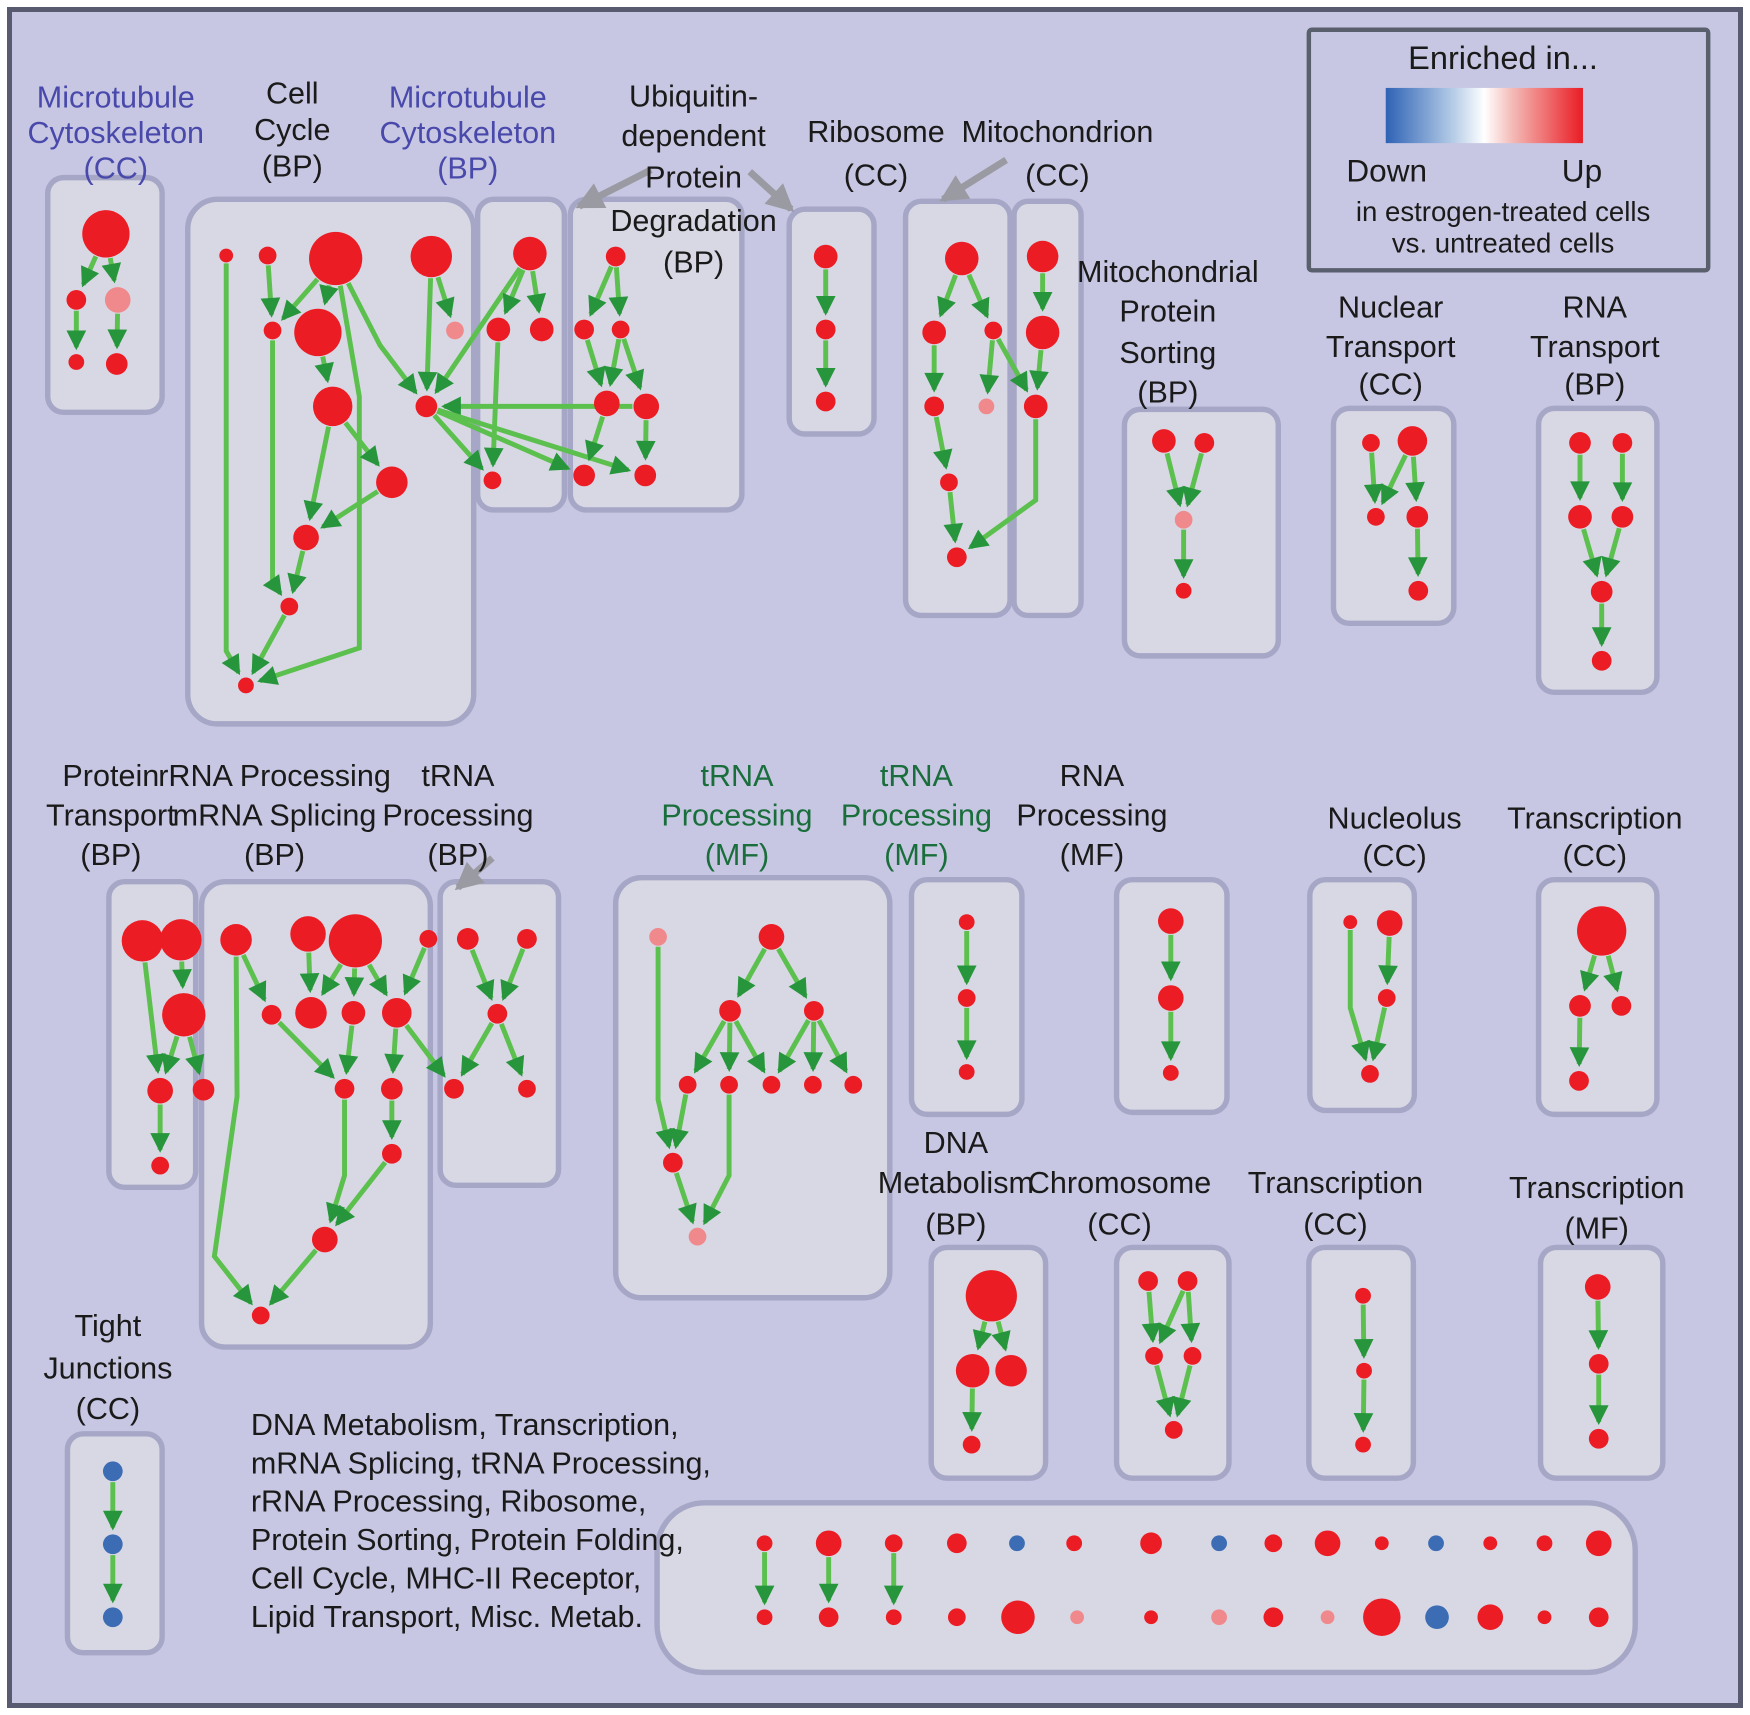 The height and width of the screenshot is (1715, 1750). What do you see at coordinates (431, 256) in the screenshot?
I see `go-term-node-b4` at bounding box center [431, 256].